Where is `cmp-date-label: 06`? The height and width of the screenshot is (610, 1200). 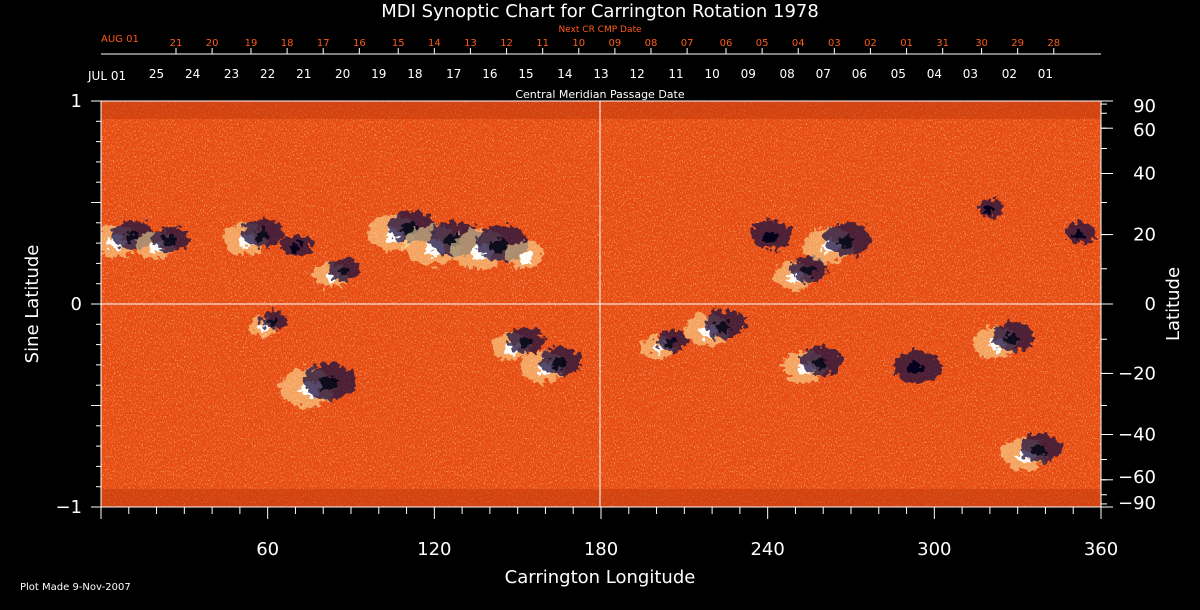 cmp-date-label: 06 is located at coordinates (859, 74).